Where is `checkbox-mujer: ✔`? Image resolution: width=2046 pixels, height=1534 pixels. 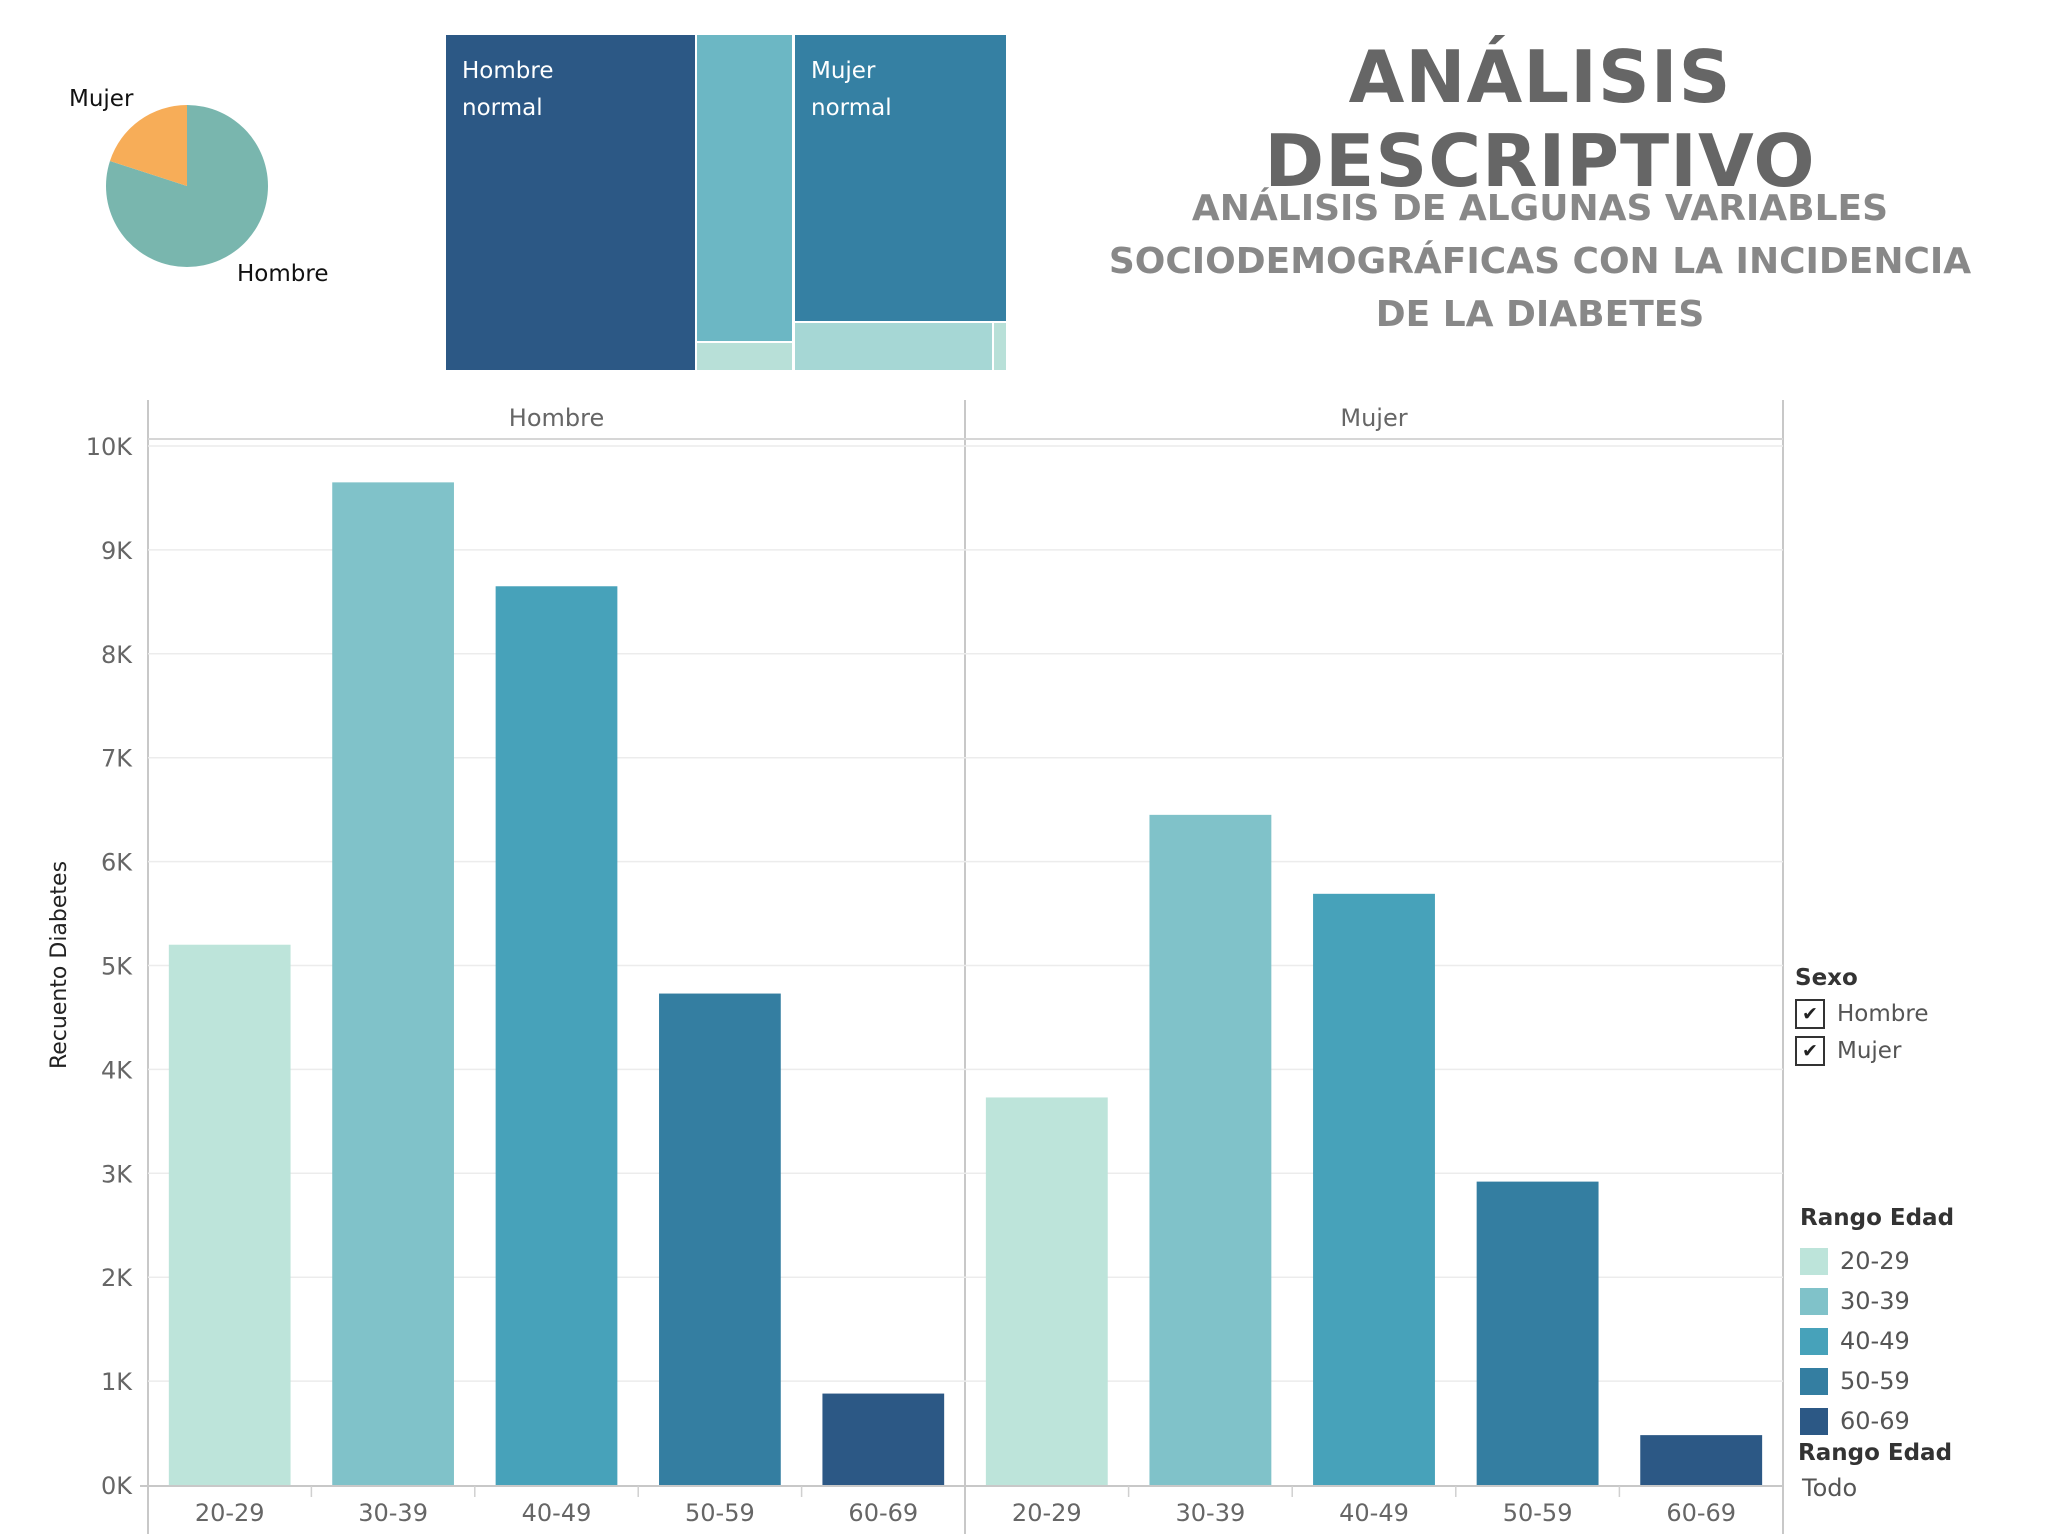
checkbox-mujer: ✔ is located at coordinates (1810, 1050).